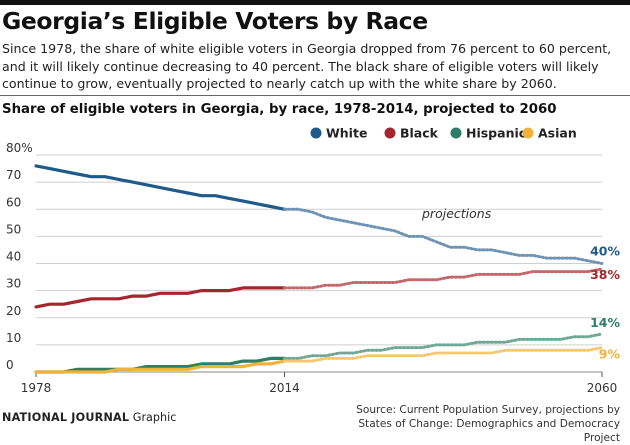 The height and width of the screenshot is (445, 630). I want to click on y-tick-label: 0, so click(10, 365).